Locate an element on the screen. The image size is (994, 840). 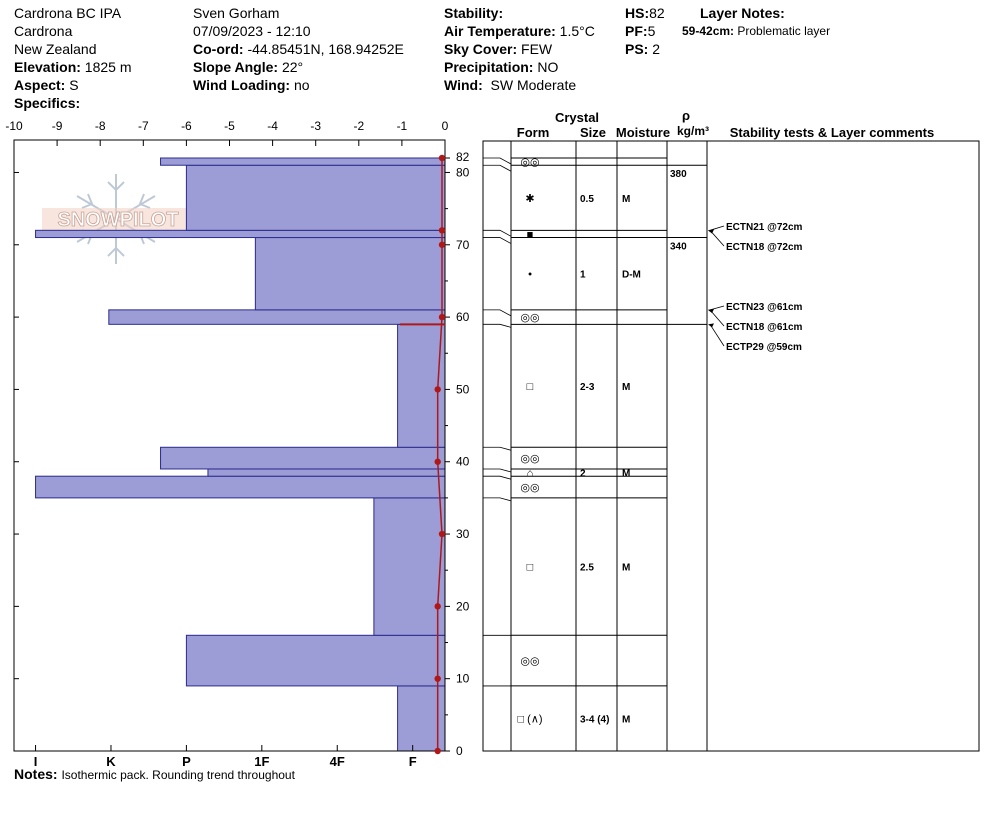
ps-label: PS: is located at coordinates (637, 49).